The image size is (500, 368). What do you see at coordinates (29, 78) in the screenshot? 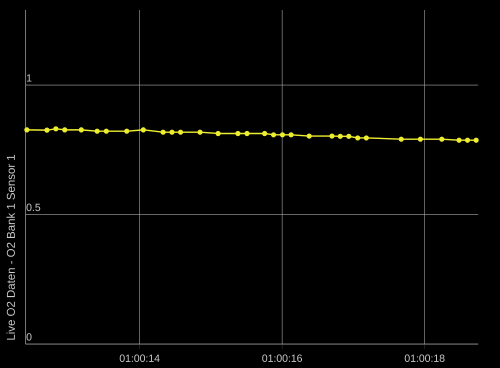
I see `y-tick-label: 1` at bounding box center [29, 78].